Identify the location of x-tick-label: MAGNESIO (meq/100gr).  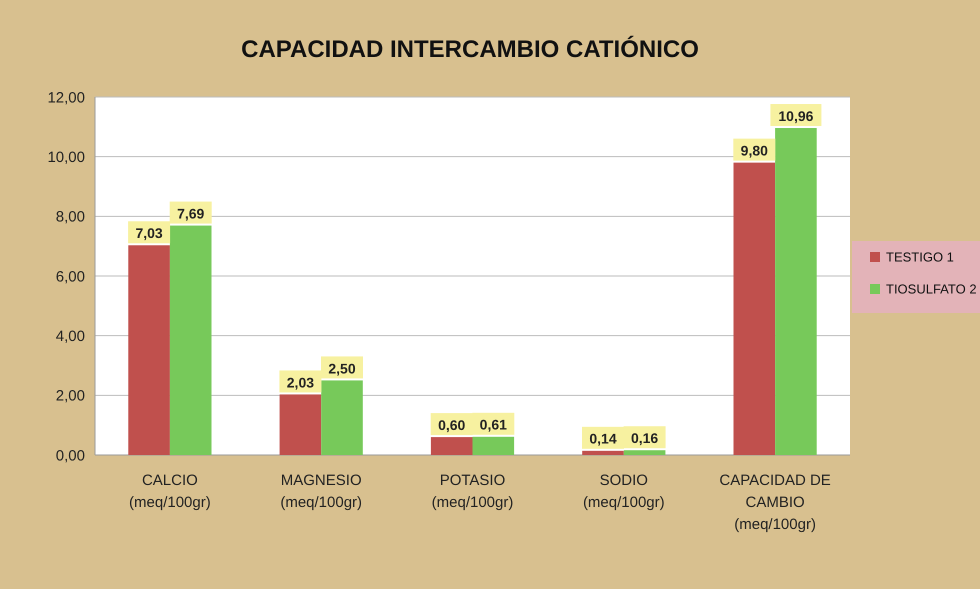
(321, 491).